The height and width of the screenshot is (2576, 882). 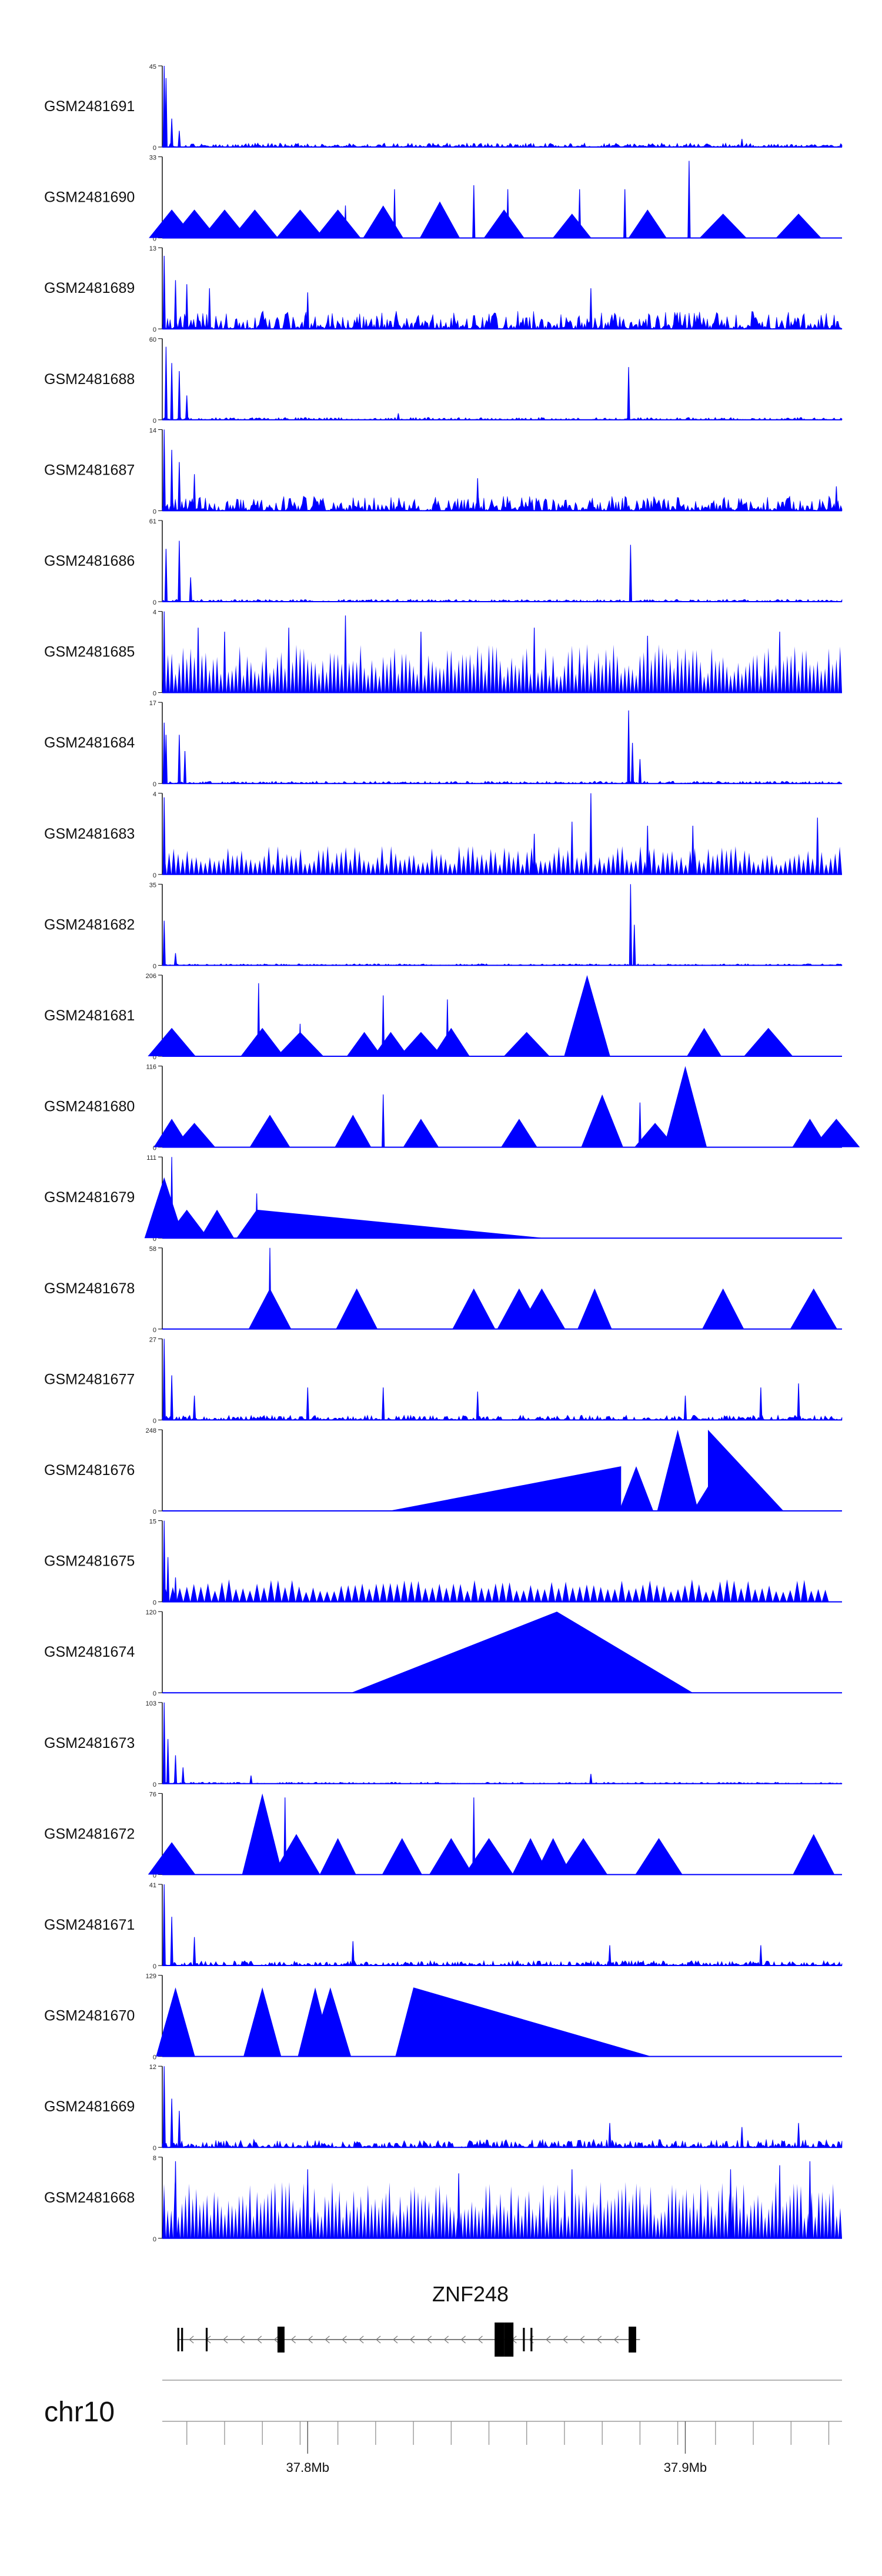 What do you see at coordinates (152, 1339) in the screenshot?
I see `y-max-label: 27` at bounding box center [152, 1339].